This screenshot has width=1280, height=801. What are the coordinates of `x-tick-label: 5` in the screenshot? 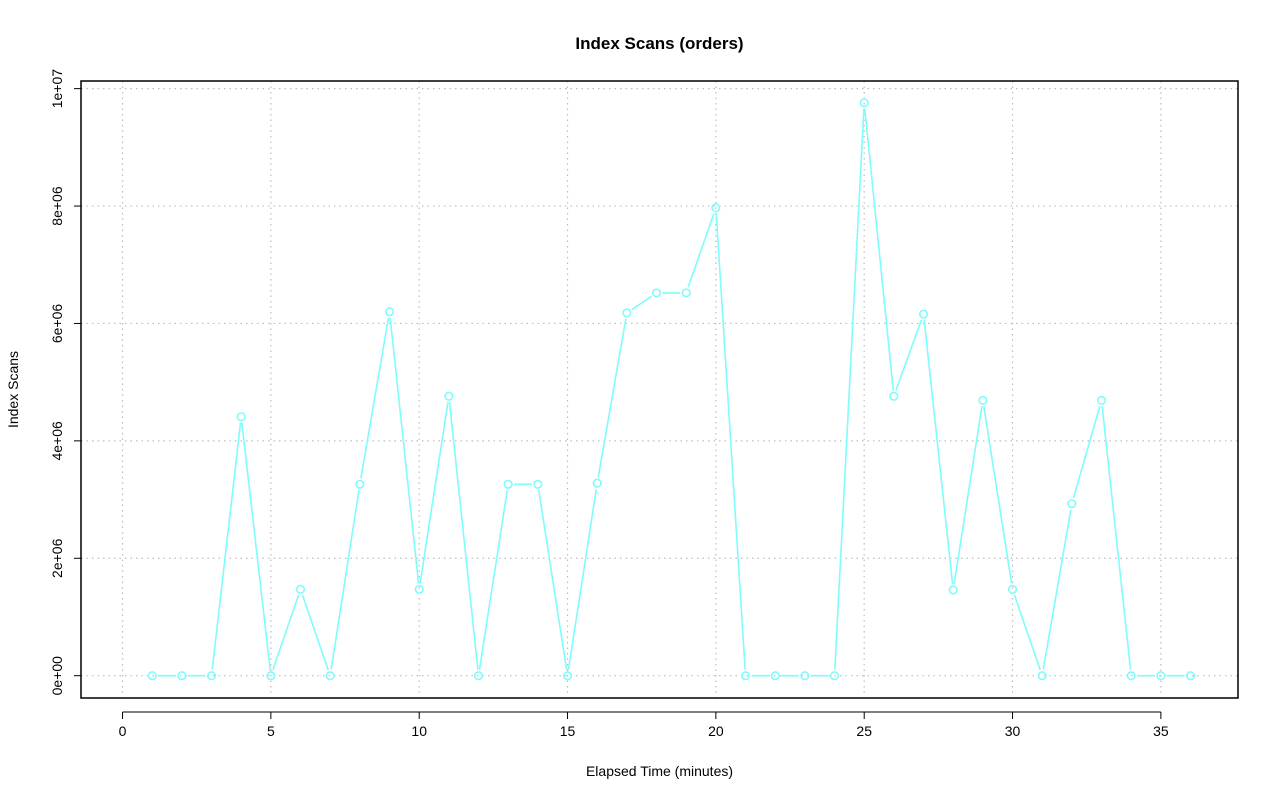 It's located at (271, 731).